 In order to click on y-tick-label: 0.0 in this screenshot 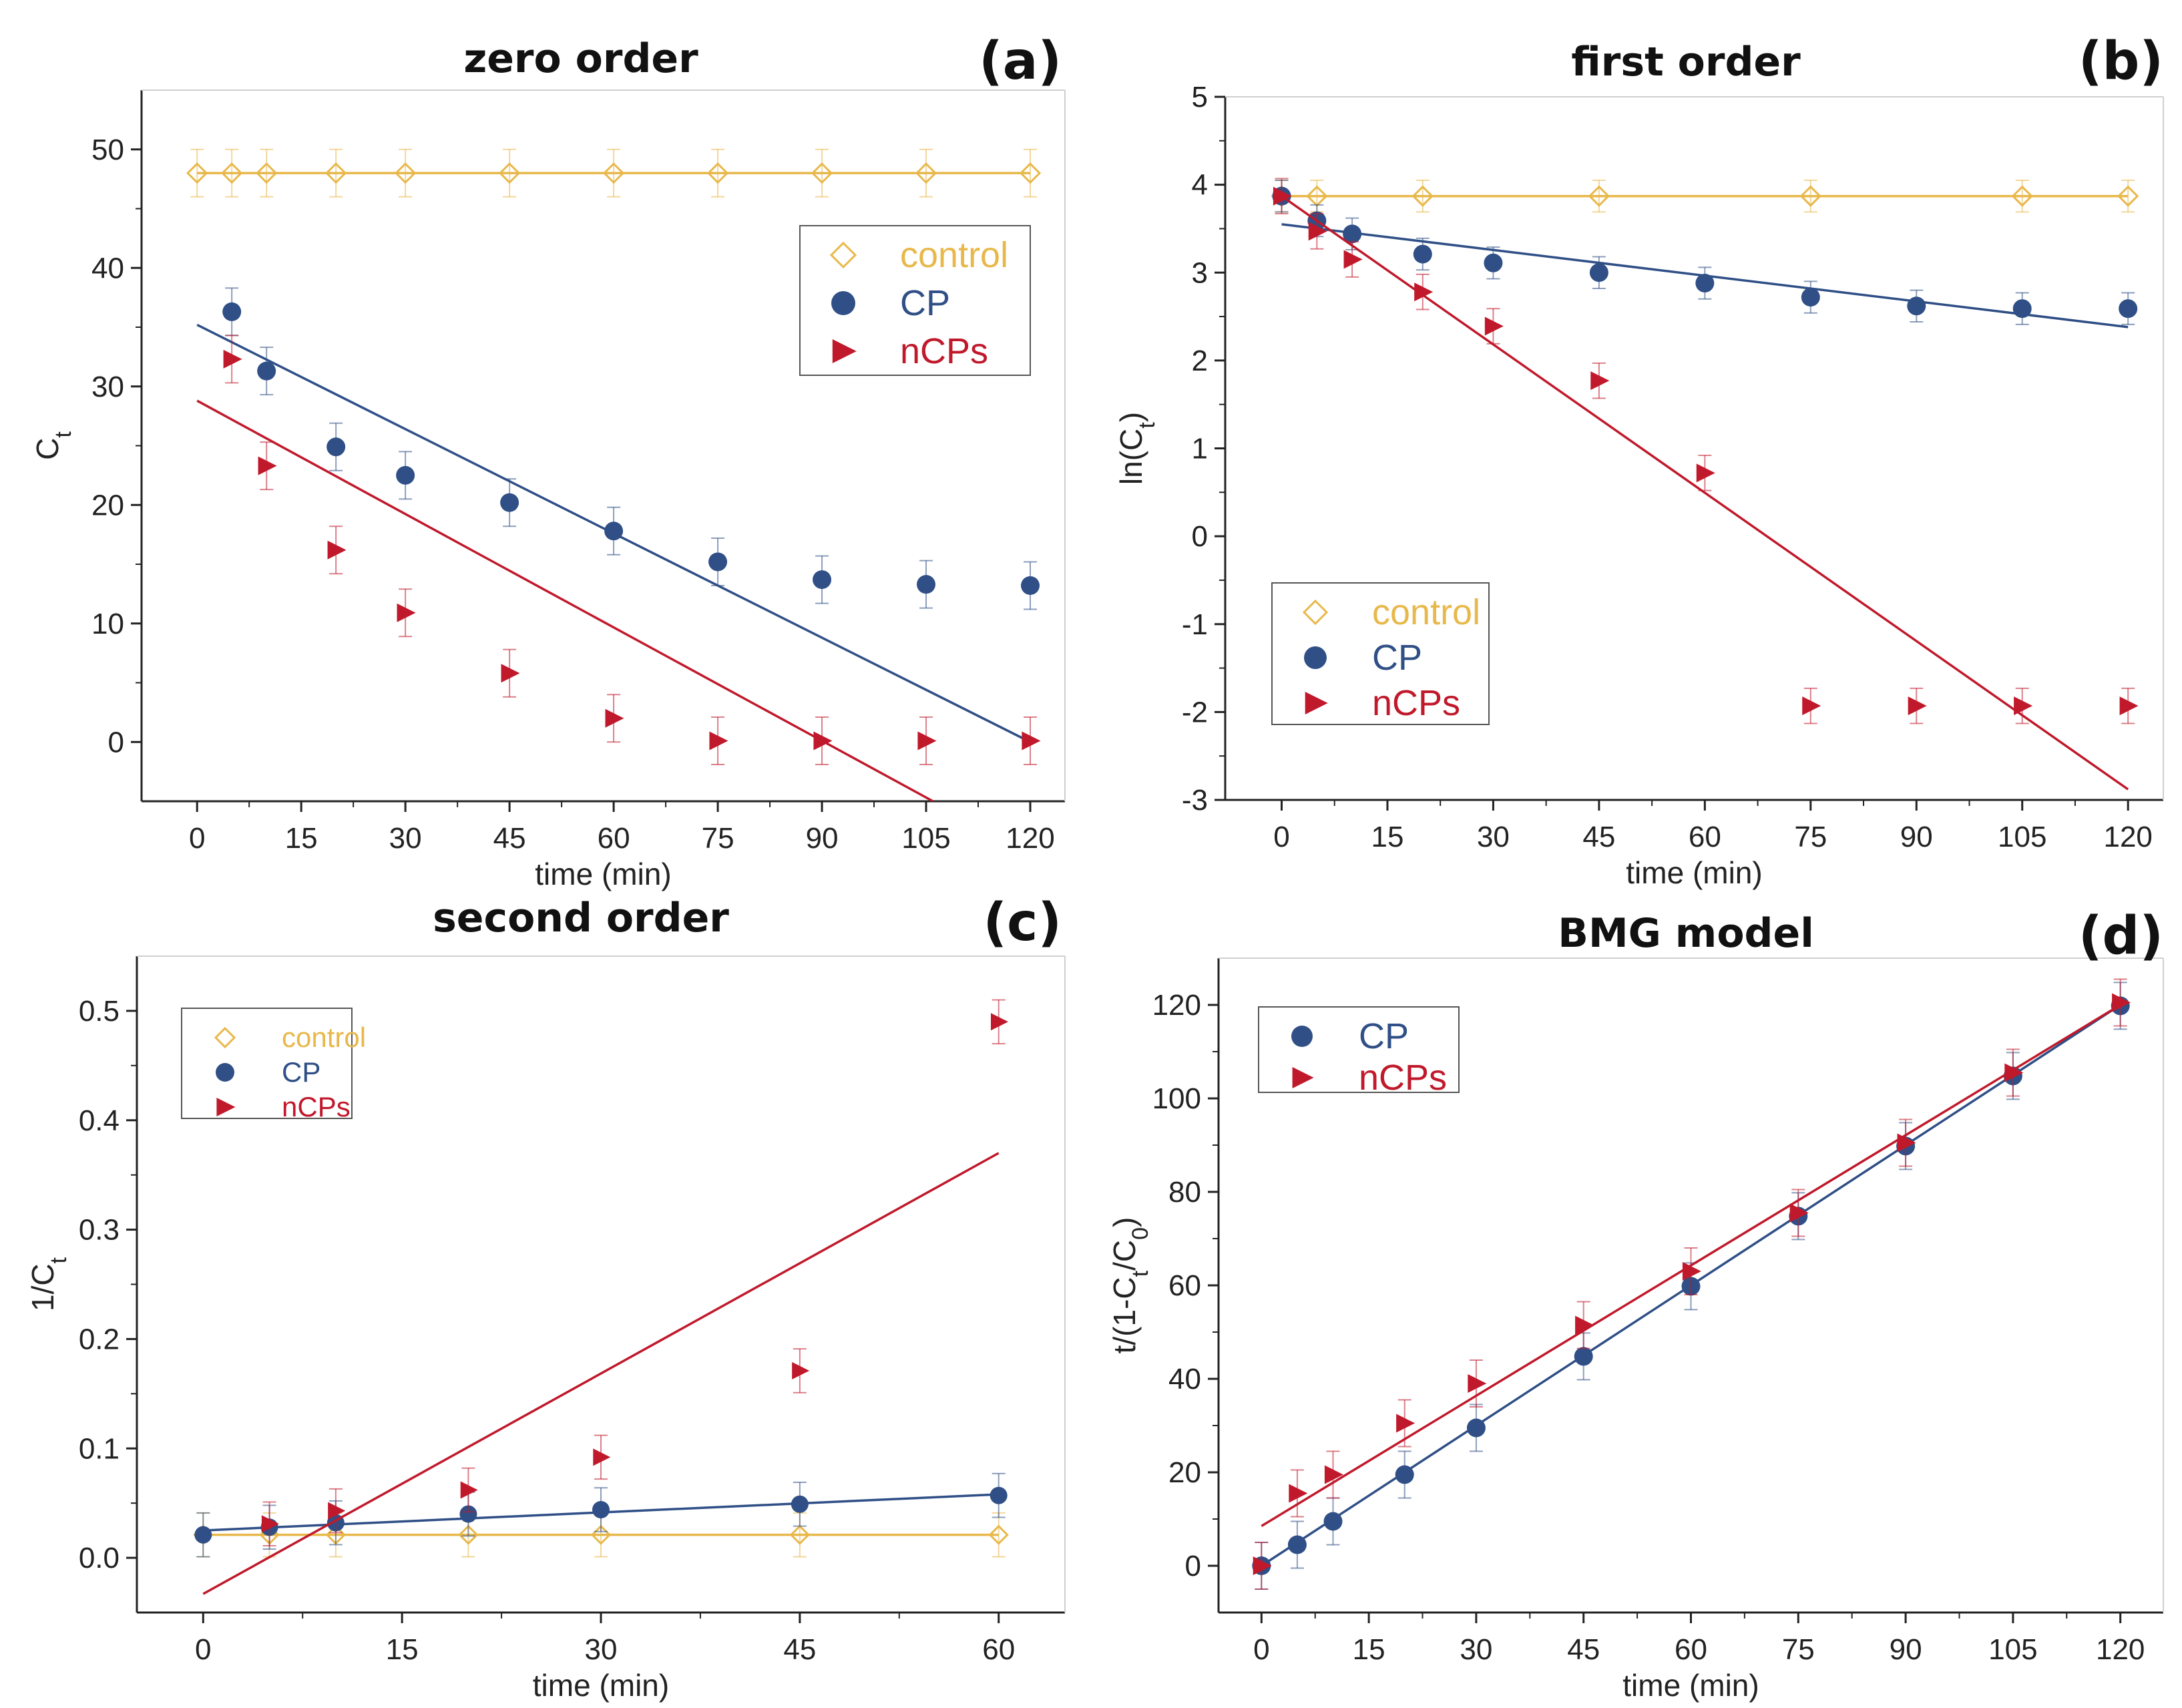, I will do `click(99, 1558)`.